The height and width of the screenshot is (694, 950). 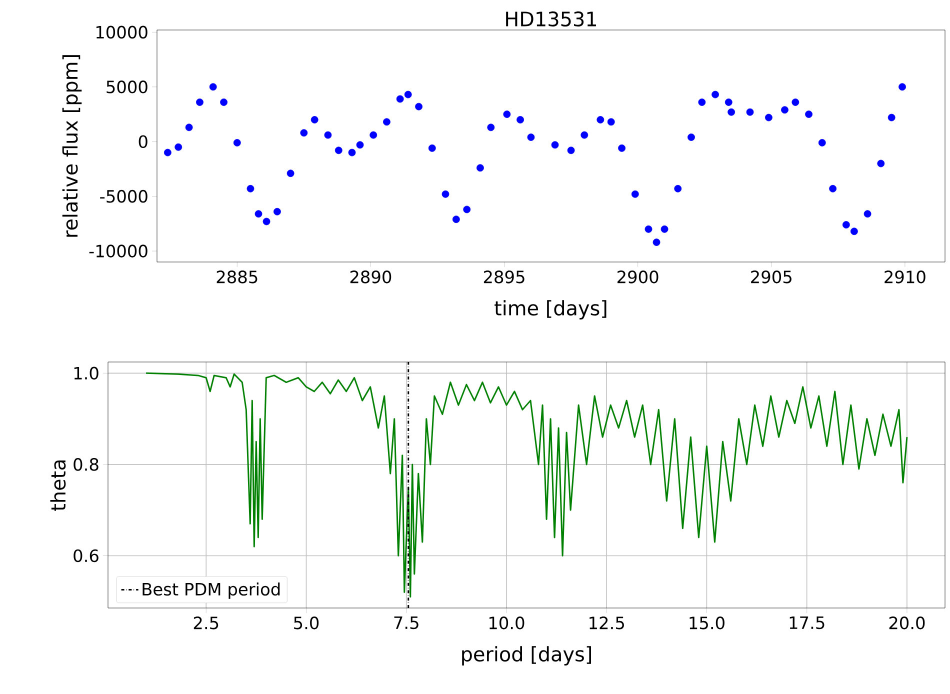 What do you see at coordinates (206, 623) in the screenshot?
I see `x-tick-label: 2.5` at bounding box center [206, 623].